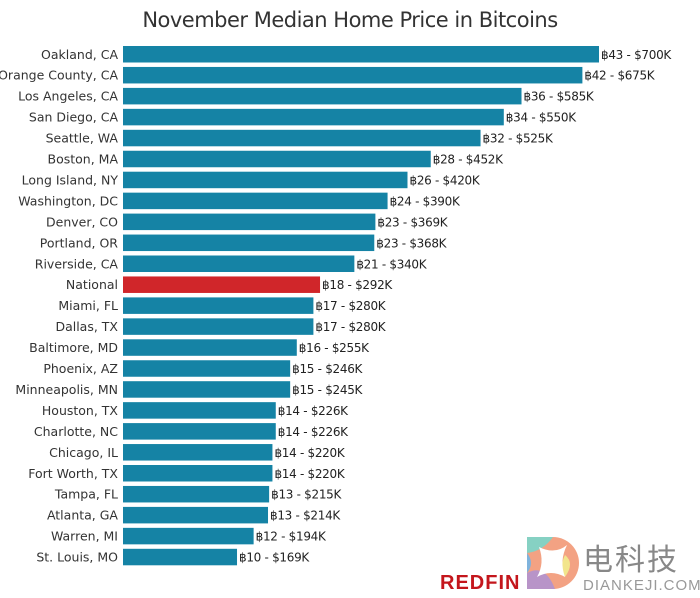 The height and width of the screenshot is (598, 700). Describe the element at coordinates (79, 54) in the screenshot. I see `category-label: Oakland, CA` at that location.